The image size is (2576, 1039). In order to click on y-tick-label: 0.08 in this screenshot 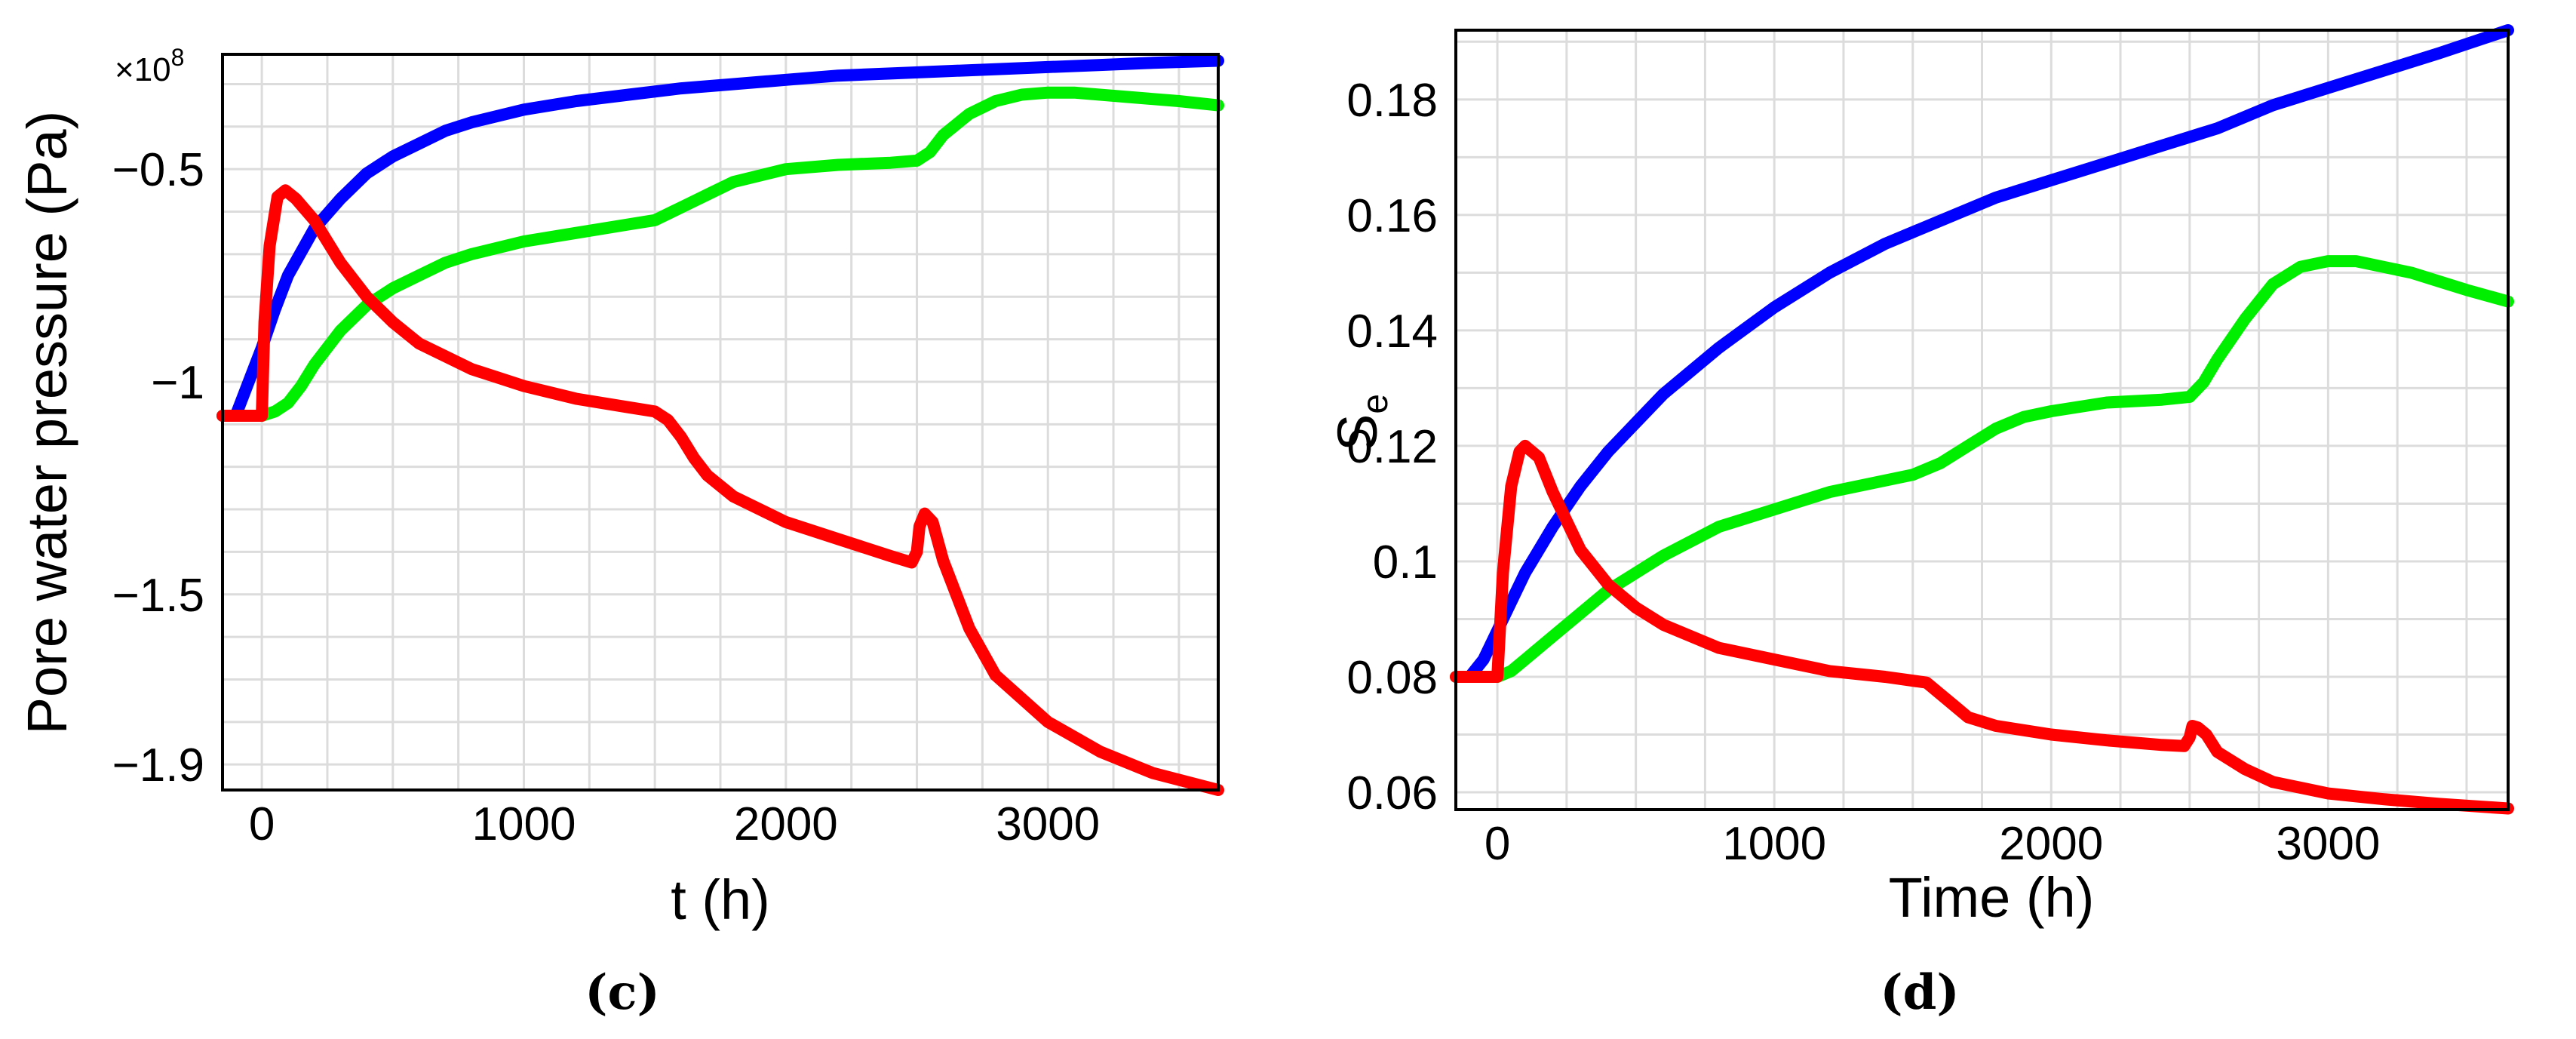, I will do `click(1392, 678)`.